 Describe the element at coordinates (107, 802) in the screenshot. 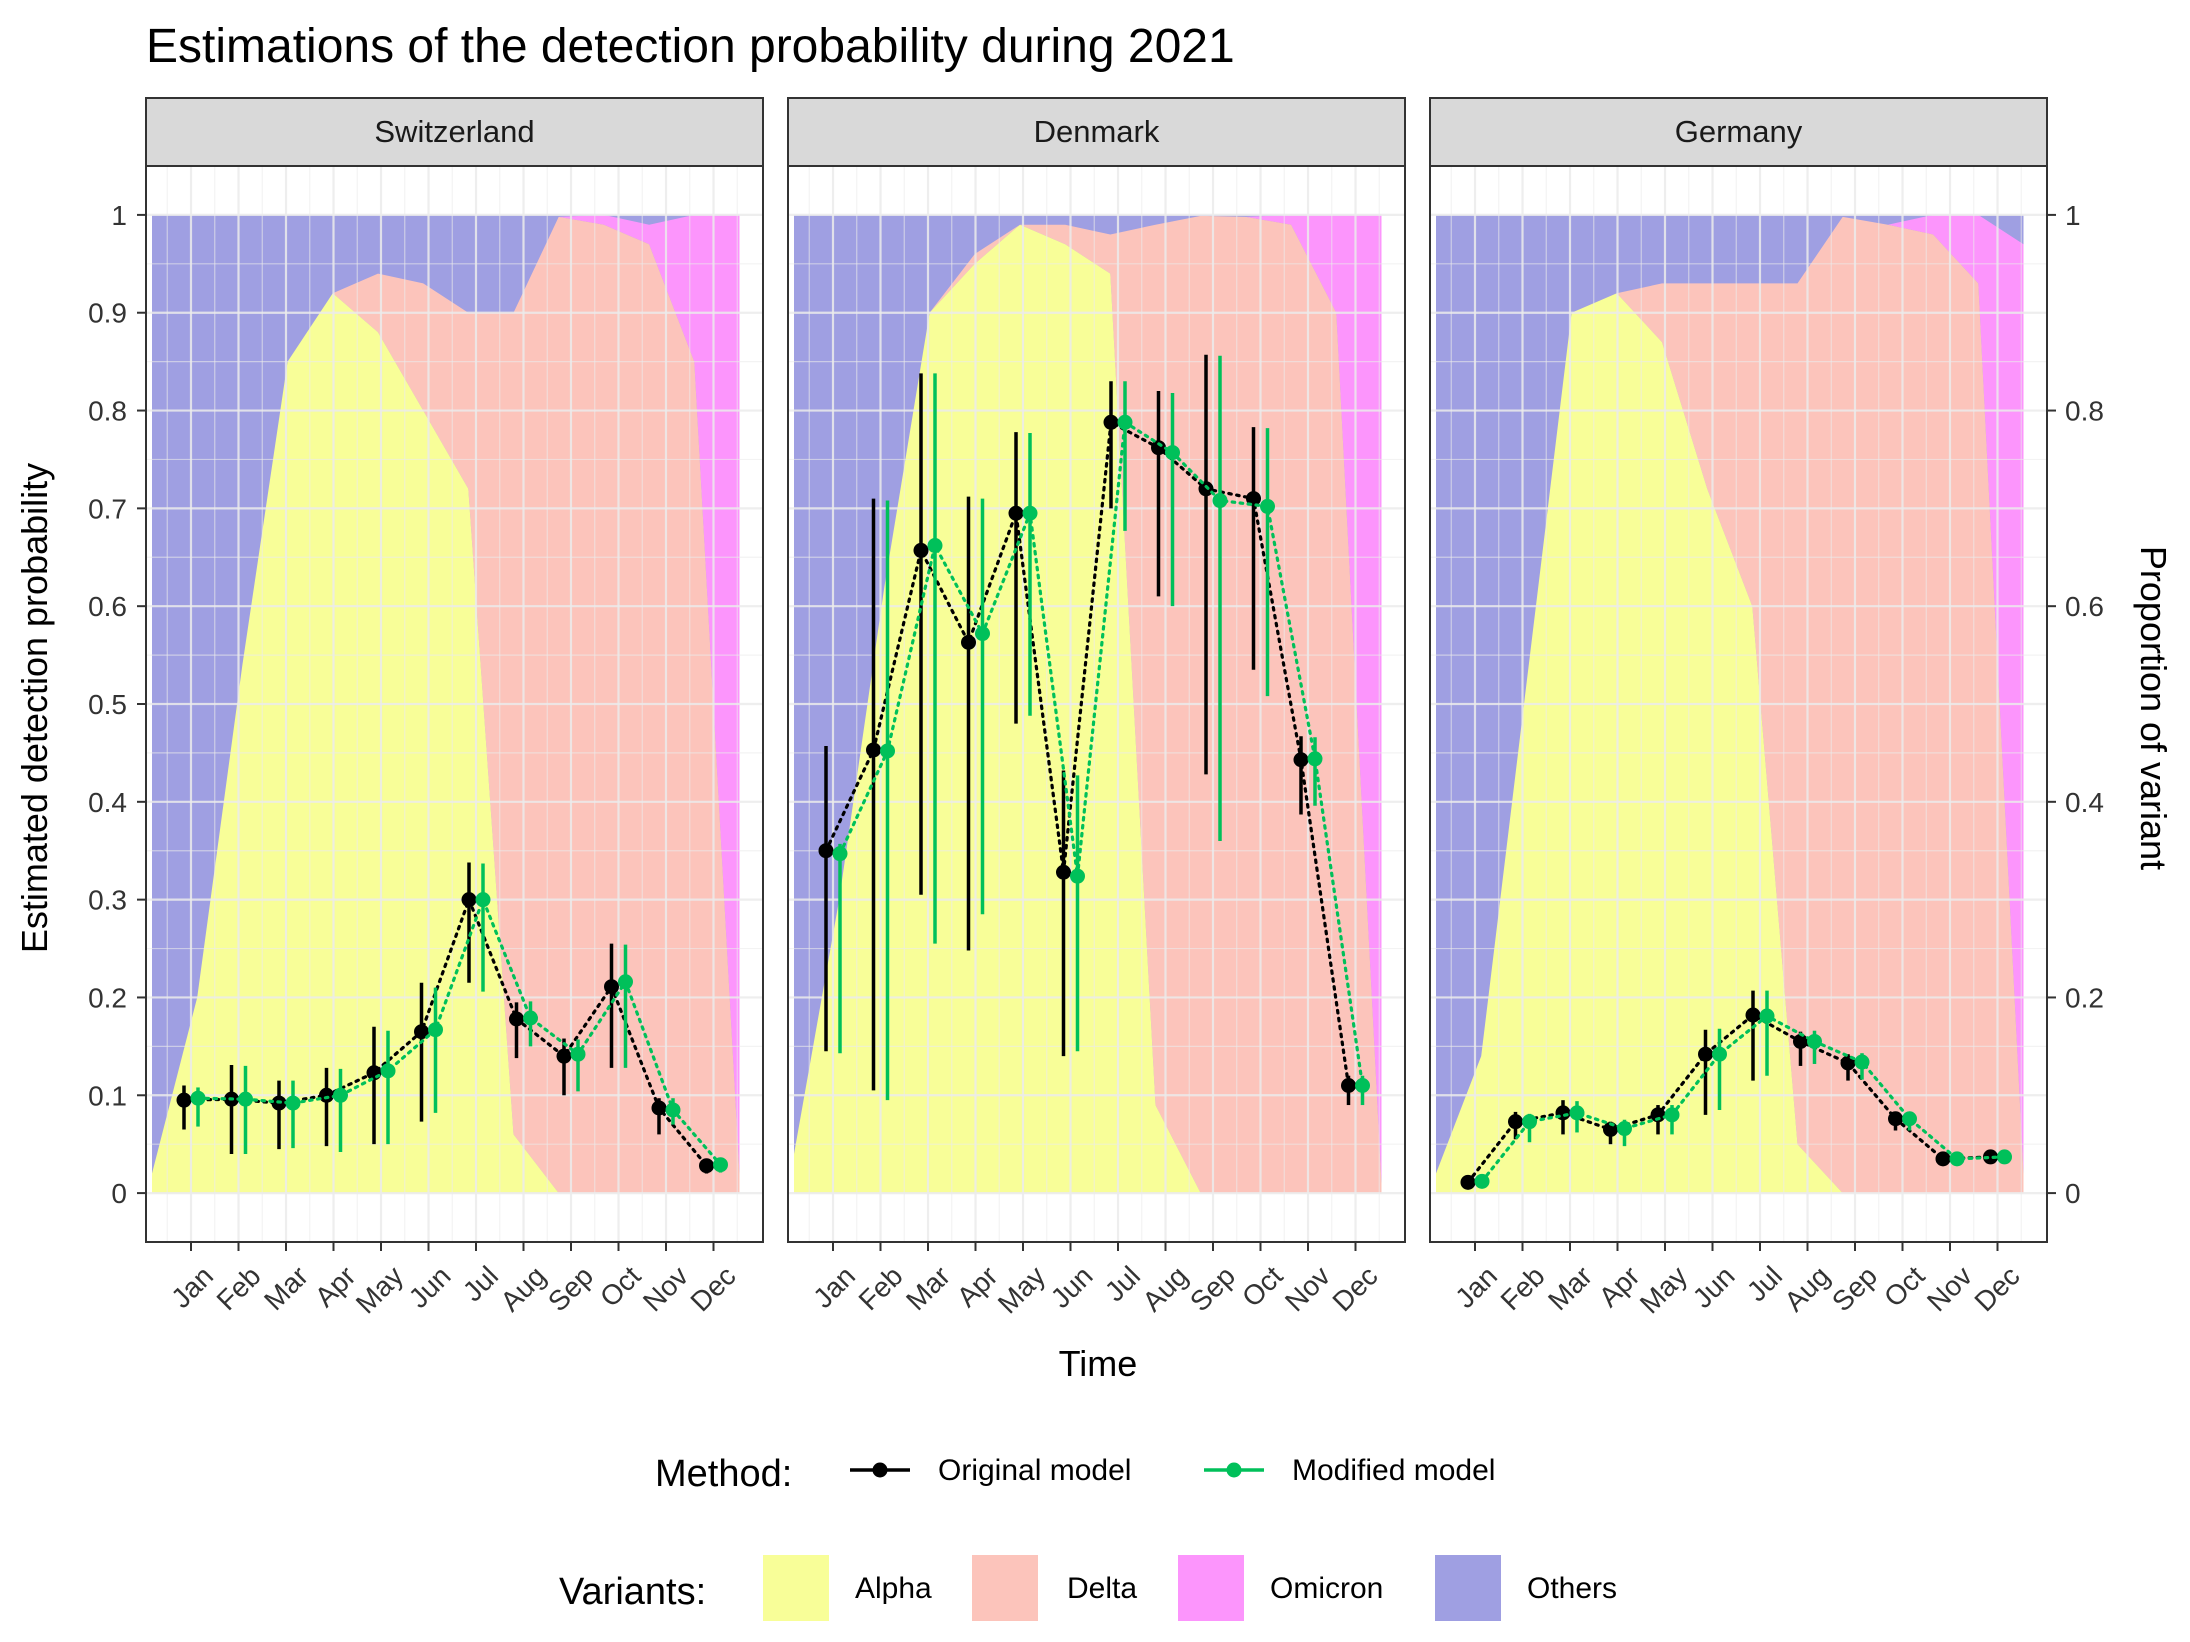

I see `y-tick-label: 0.4` at that location.